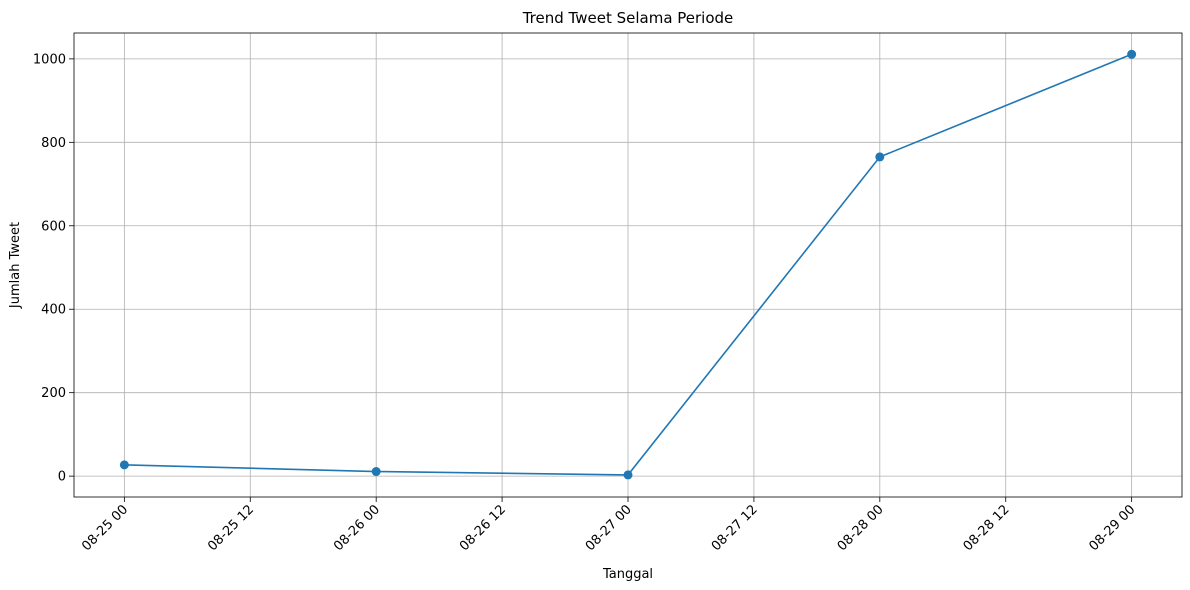  I want to click on chart-title: Trend Tweet Selama Periode, so click(628, 18).